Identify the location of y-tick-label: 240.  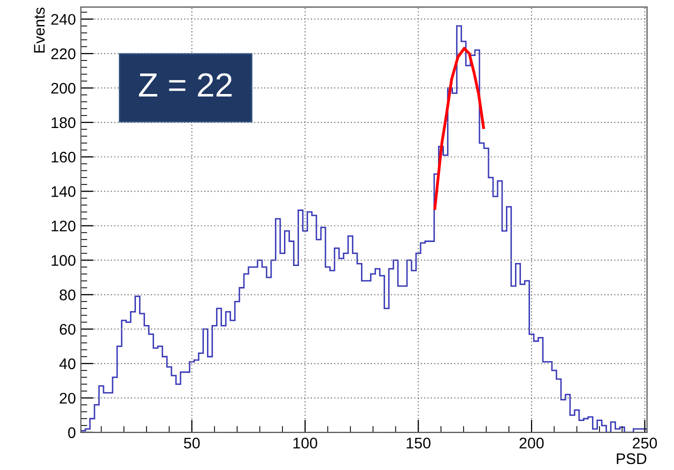
(63, 19).